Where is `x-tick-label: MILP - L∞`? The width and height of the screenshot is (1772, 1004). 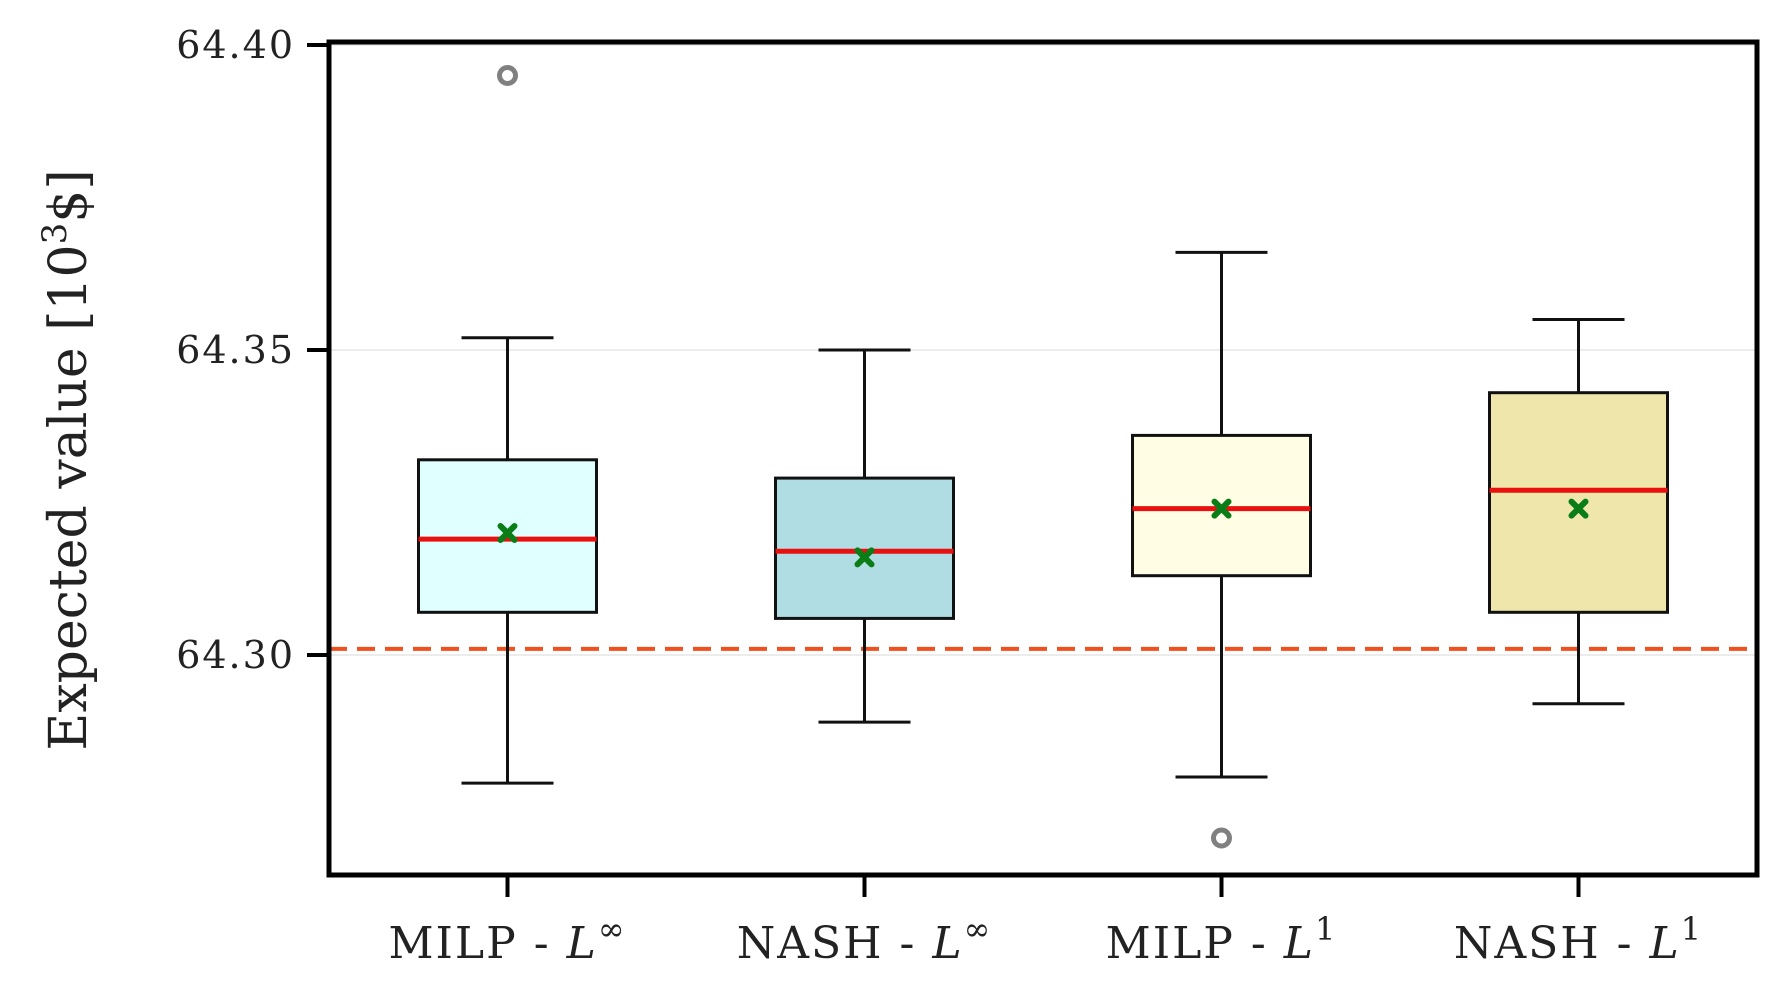
x-tick-label: MILP - L∞ is located at coordinates (508, 939).